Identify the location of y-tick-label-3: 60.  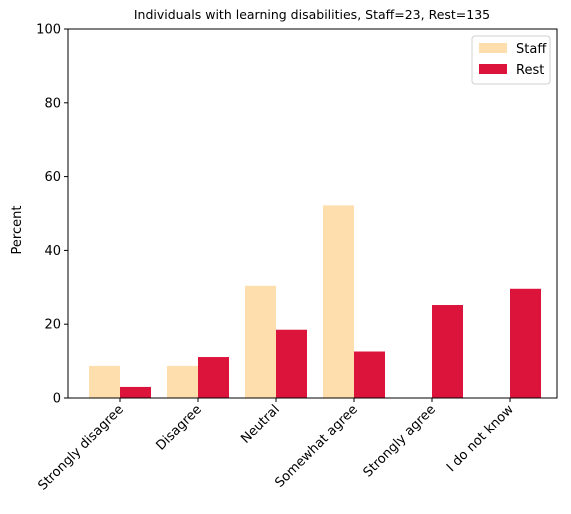
(52, 177).